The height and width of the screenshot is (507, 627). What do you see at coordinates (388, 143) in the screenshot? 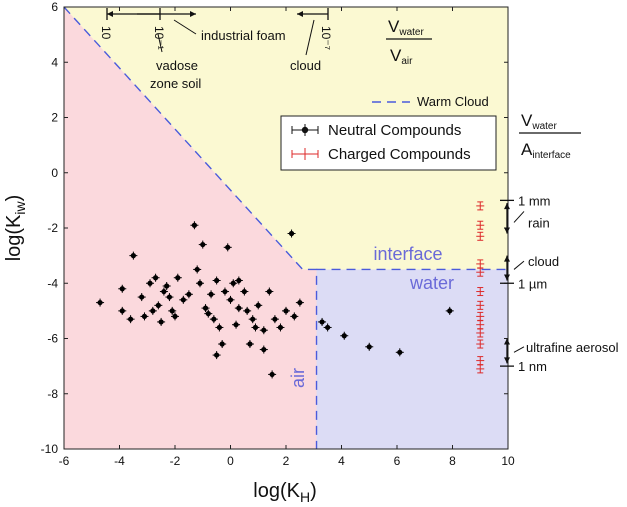
I see `legend-box: Neutral Compounds Charged Compounds` at bounding box center [388, 143].